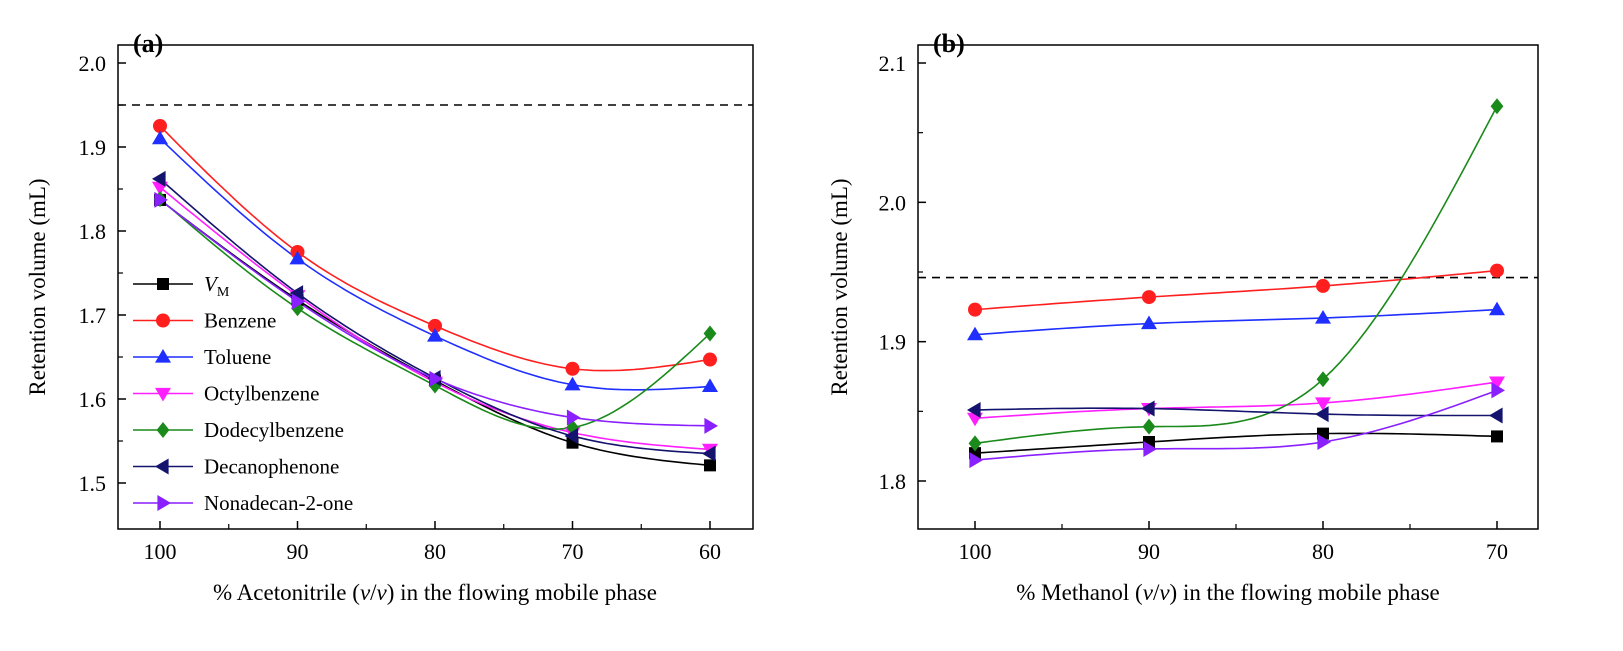 This screenshot has width=1623, height=651. What do you see at coordinates (148, 43) in the screenshot?
I see `panel-label-a: (a)` at bounding box center [148, 43].